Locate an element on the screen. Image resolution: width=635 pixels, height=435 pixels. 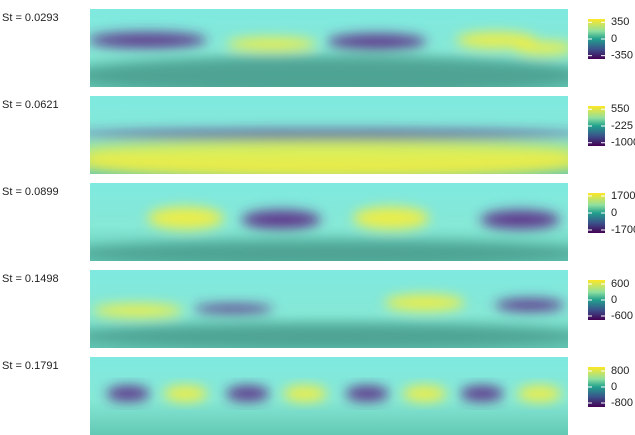
panel-title: St = 0.0899 is located at coordinates (30, 192).